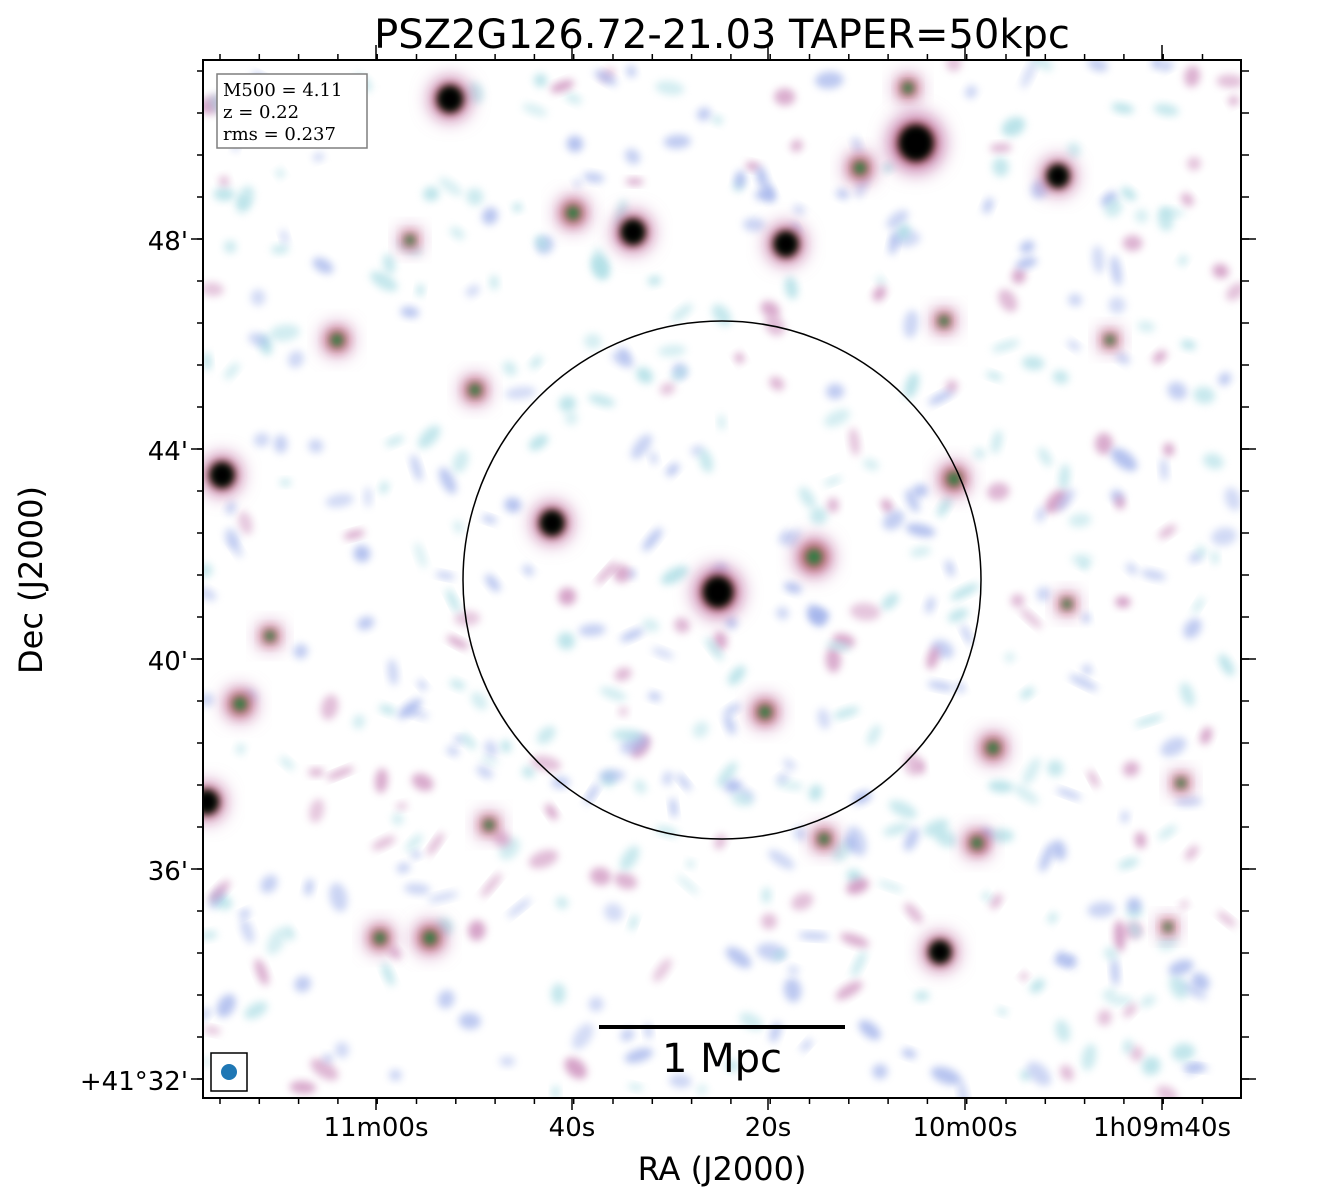 This screenshot has width=1321, height=1200. Describe the element at coordinates (777, 1128) in the screenshot. I see `ra-tick-labels: 11m00s 40s 20s 10m00s 1h09m40s` at that location.